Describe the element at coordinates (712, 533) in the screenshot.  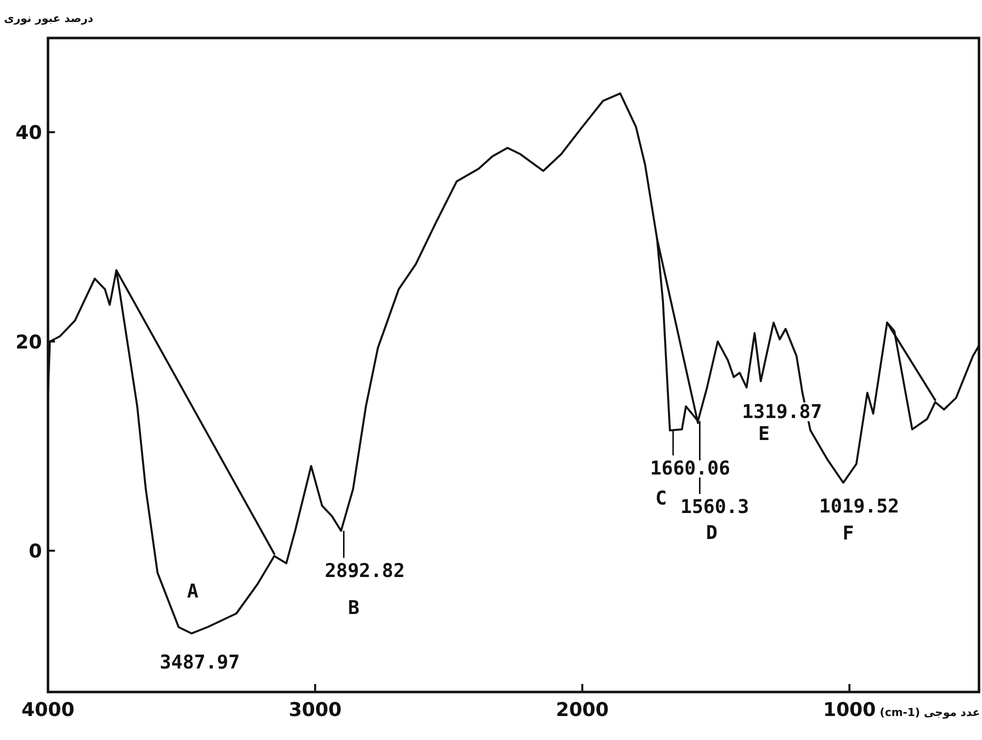
I see `annotation: D` at that location.